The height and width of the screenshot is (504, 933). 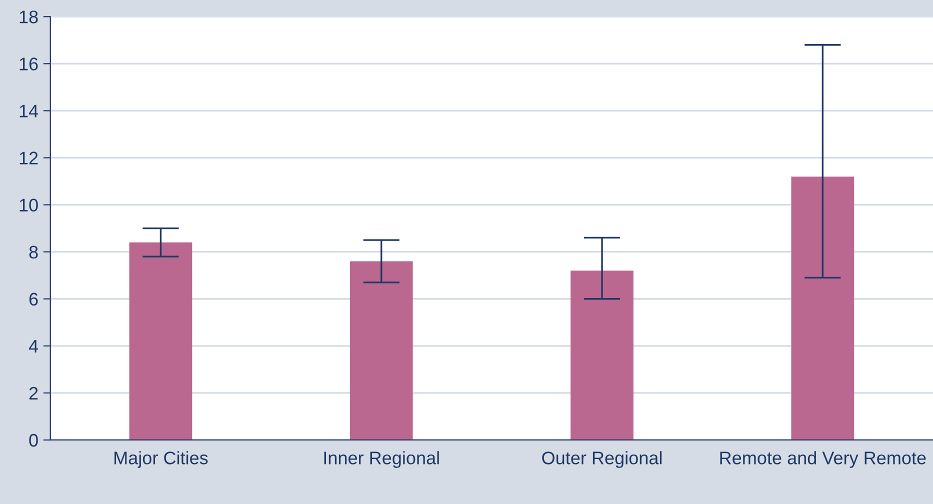 What do you see at coordinates (161, 459) in the screenshot?
I see `x-tick-label: Major Cities` at bounding box center [161, 459].